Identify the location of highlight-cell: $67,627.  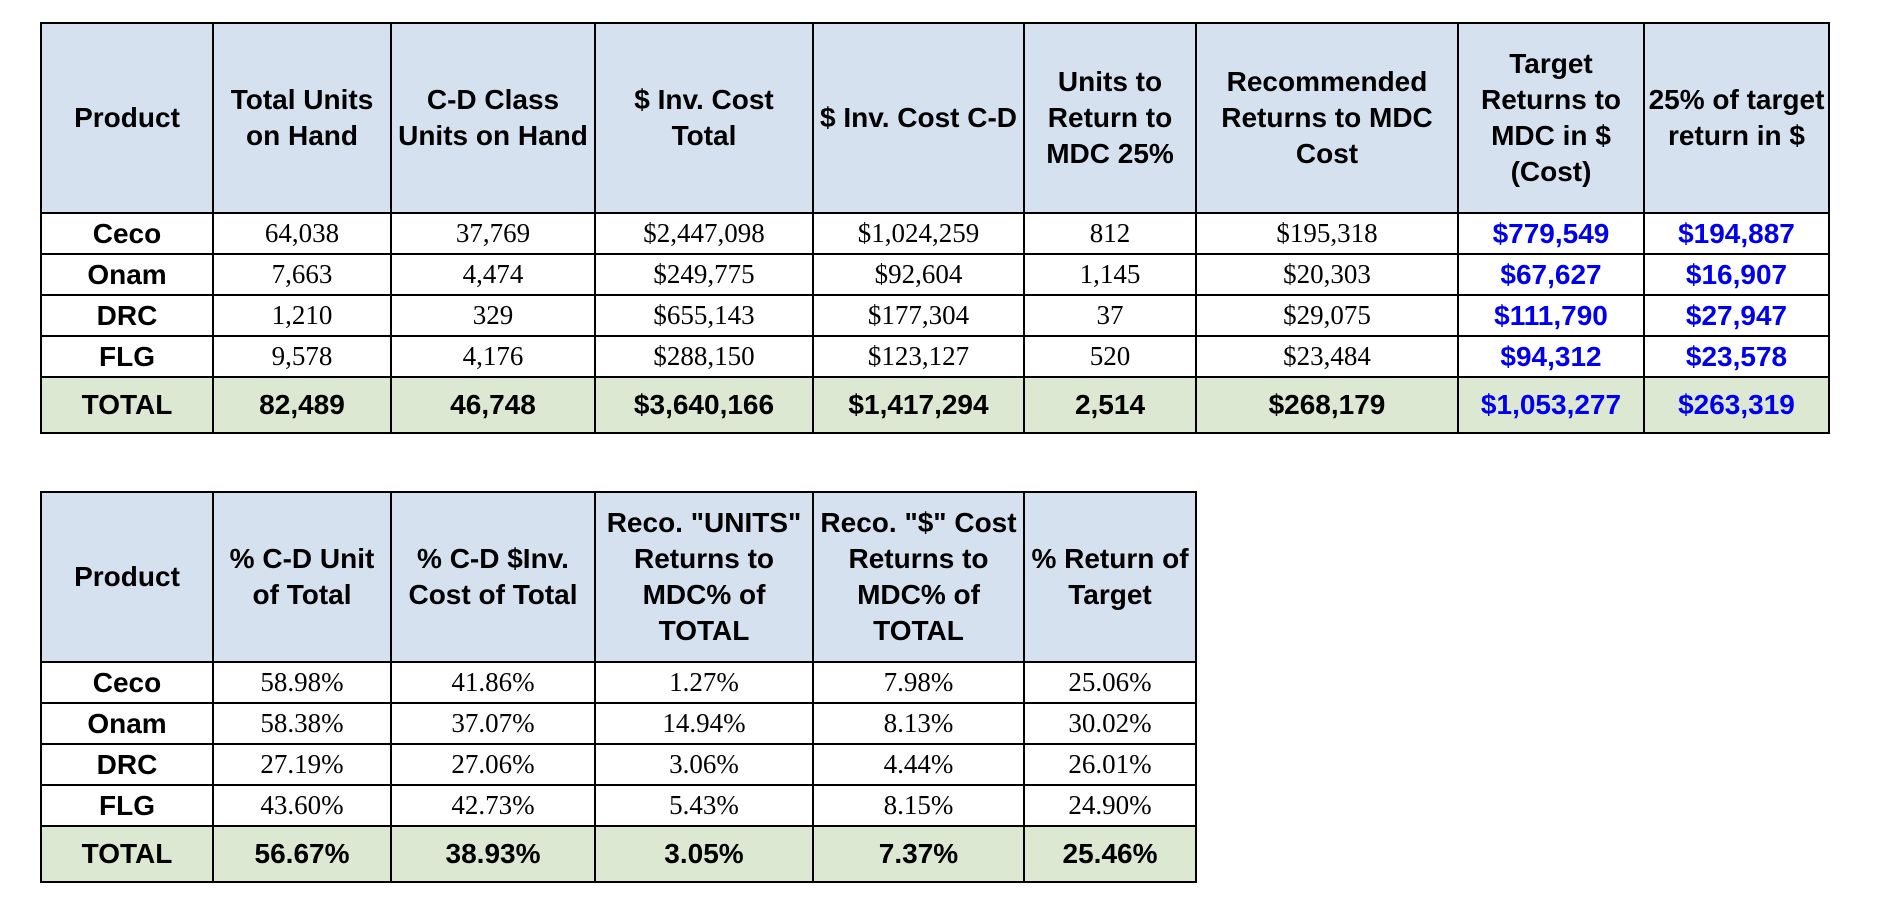
(1551, 274).